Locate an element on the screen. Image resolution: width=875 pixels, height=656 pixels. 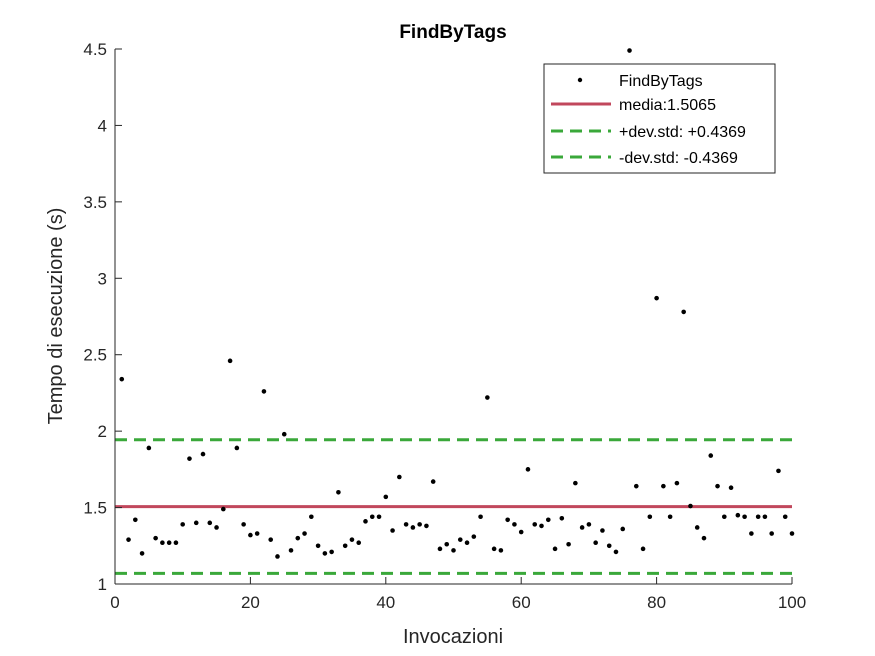
y-ticks: 1 1.5 2 2.5 3 3.5 4 4.5 is located at coordinates (102, 317).